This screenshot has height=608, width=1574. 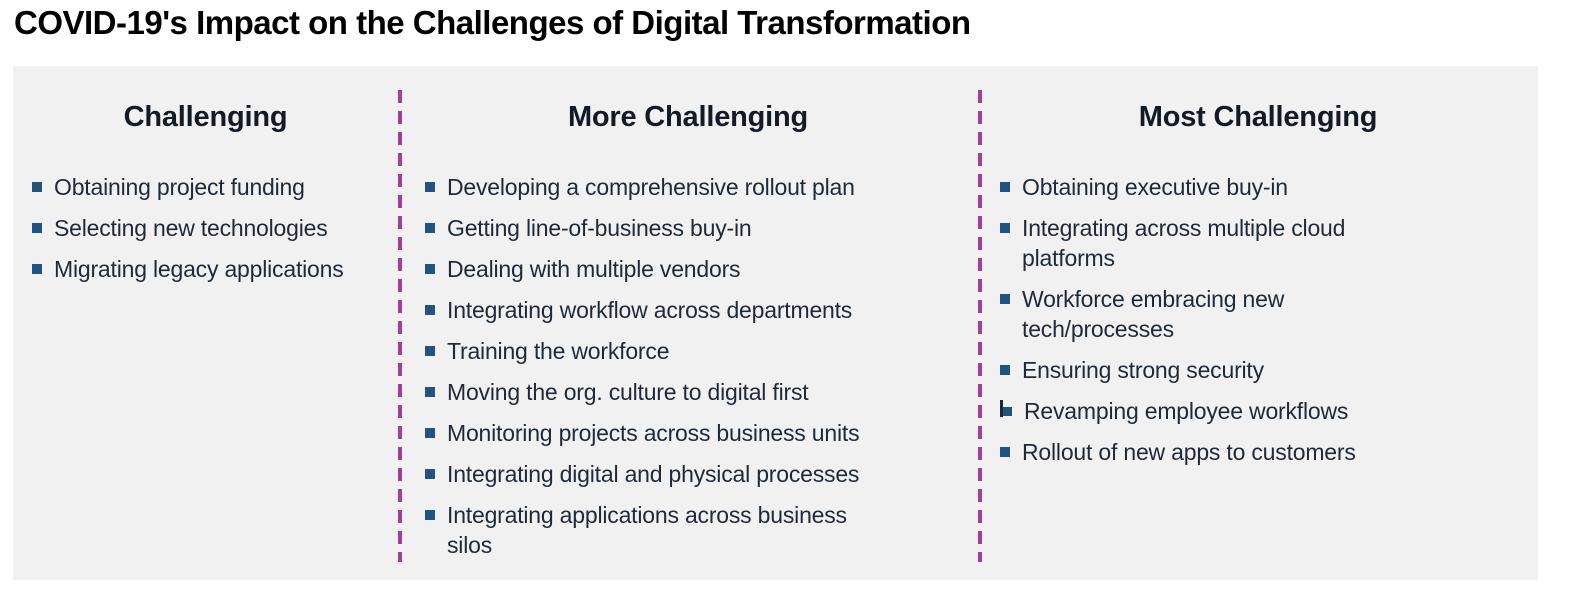 I want to click on column-heading: Challenging, so click(x=205, y=117).